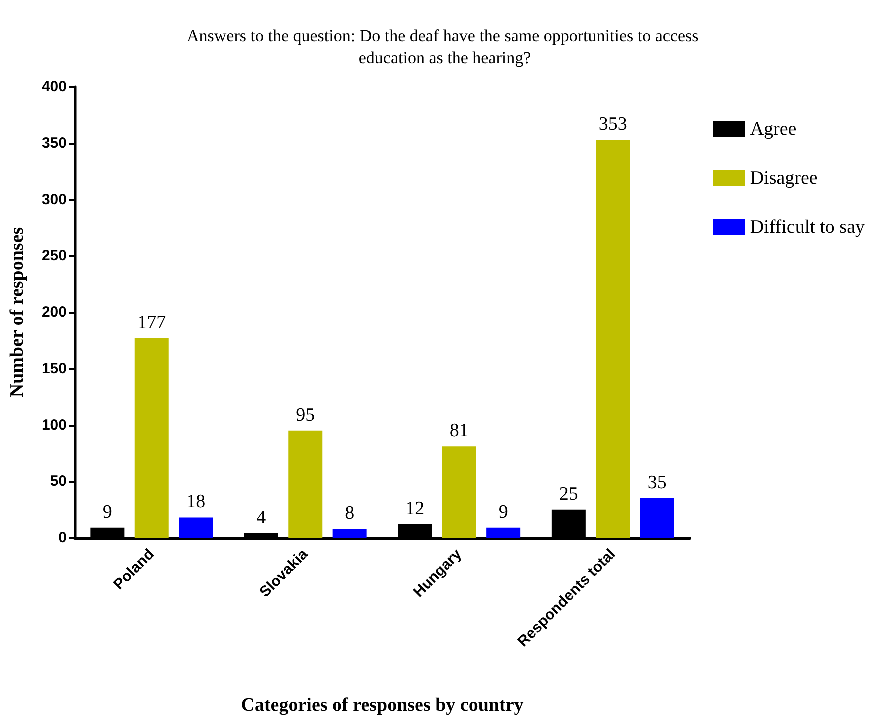 This screenshot has width=880, height=727. Describe the element at coordinates (54, 425) in the screenshot. I see `y-tick-label: 100` at that location.